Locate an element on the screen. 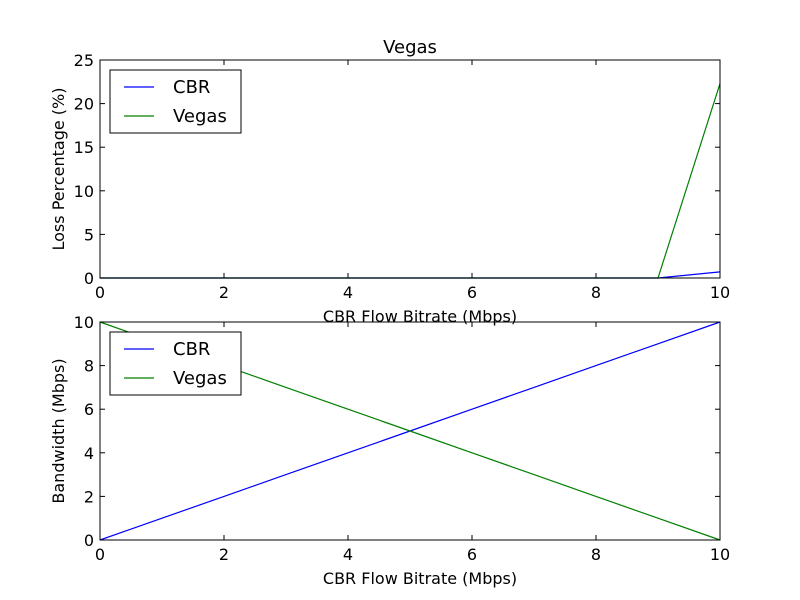 The width and height of the screenshot is (800, 600). y-tick-label: 2 is located at coordinates (89, 496).